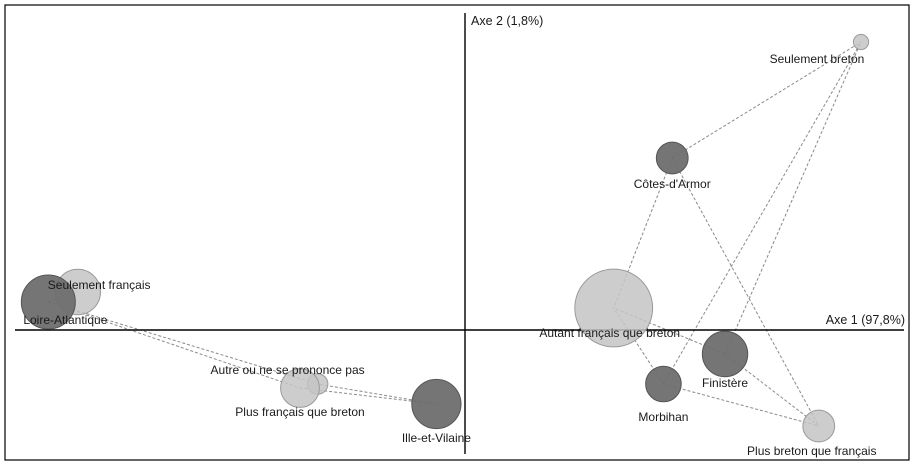 Image resolution: width=914 pixels, height=465 pixels. I want to click on link-loire-atlantique-plus-francais-que-breton, so click(174, 345).